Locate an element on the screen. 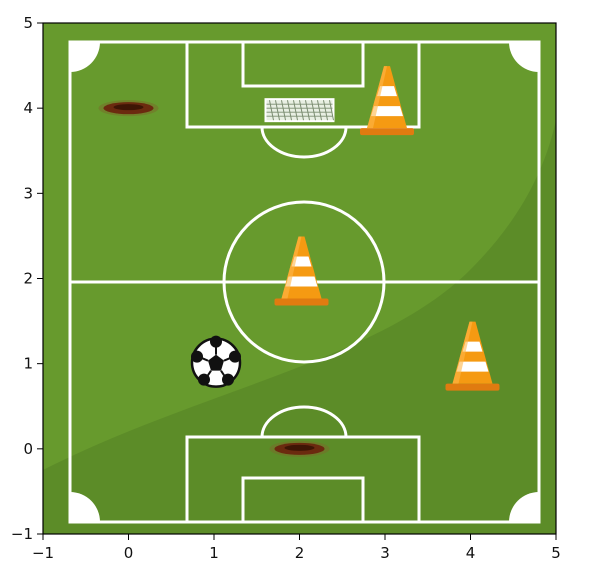 This screenshot has width=600, height=574. y-tick-label: 2 is located at coordinates (28, 279).